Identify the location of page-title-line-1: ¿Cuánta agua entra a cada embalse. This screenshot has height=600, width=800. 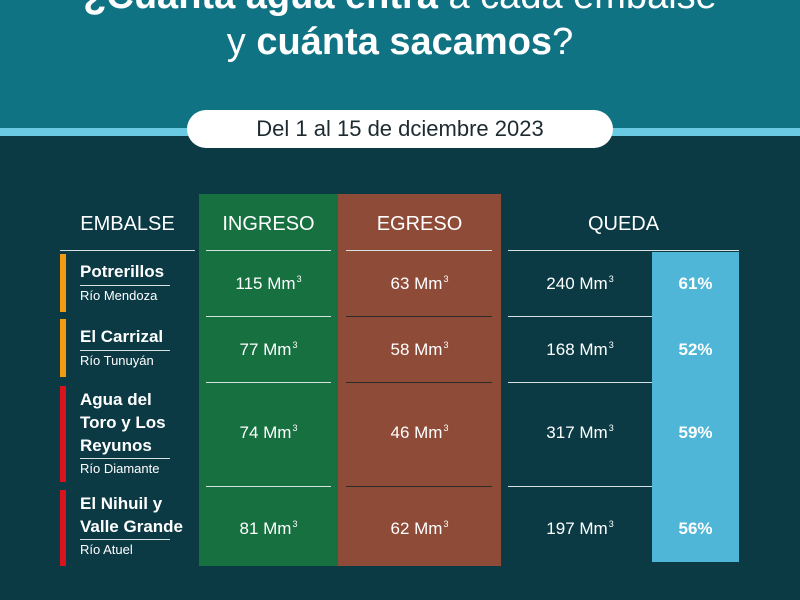
(400, 9).